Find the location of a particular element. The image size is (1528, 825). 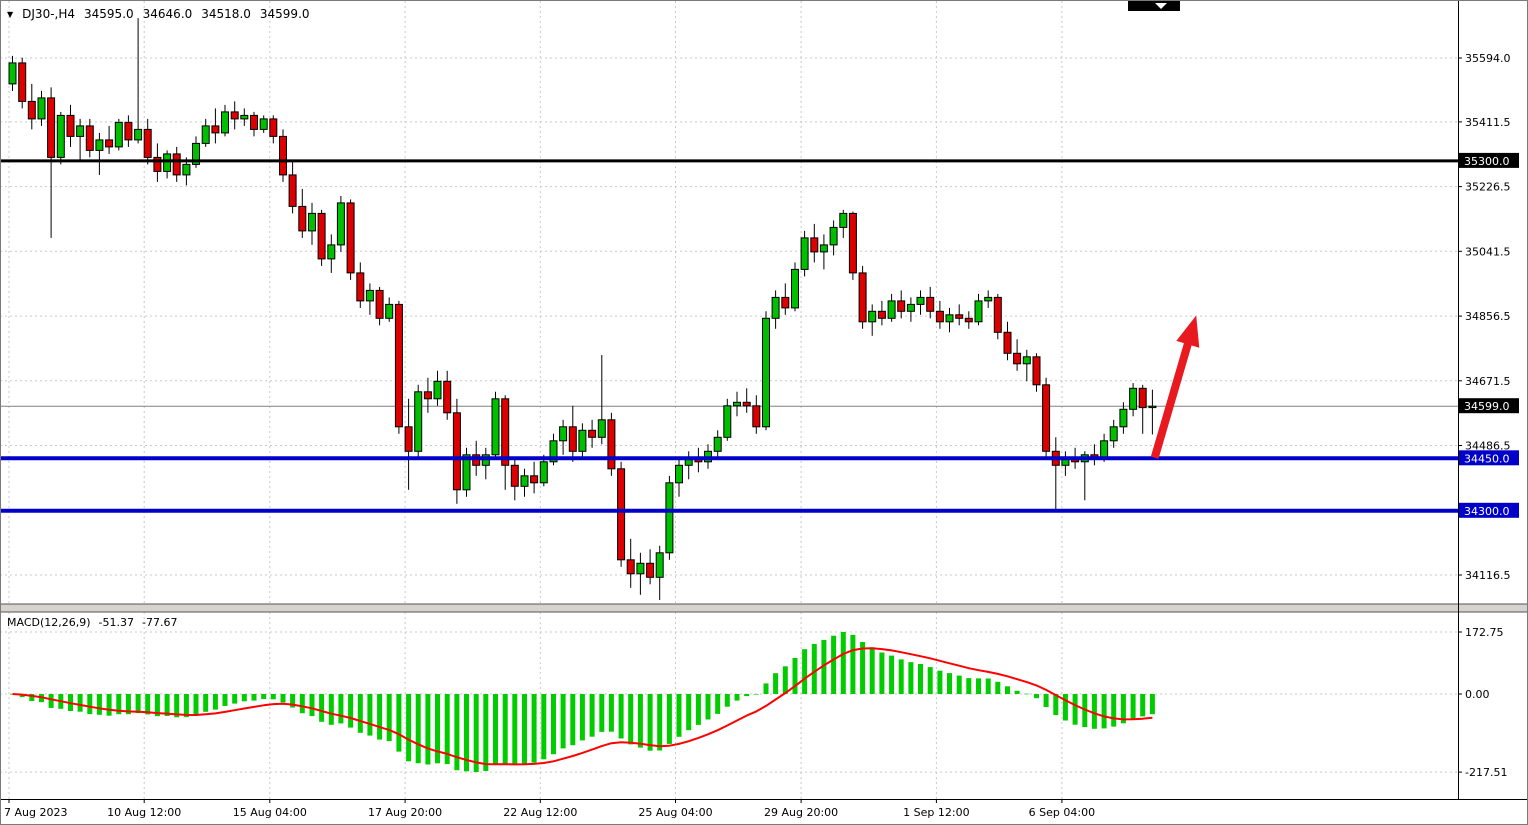

time-axis-label: 10 Aug 12:00 is located at coordinates (144, 812).